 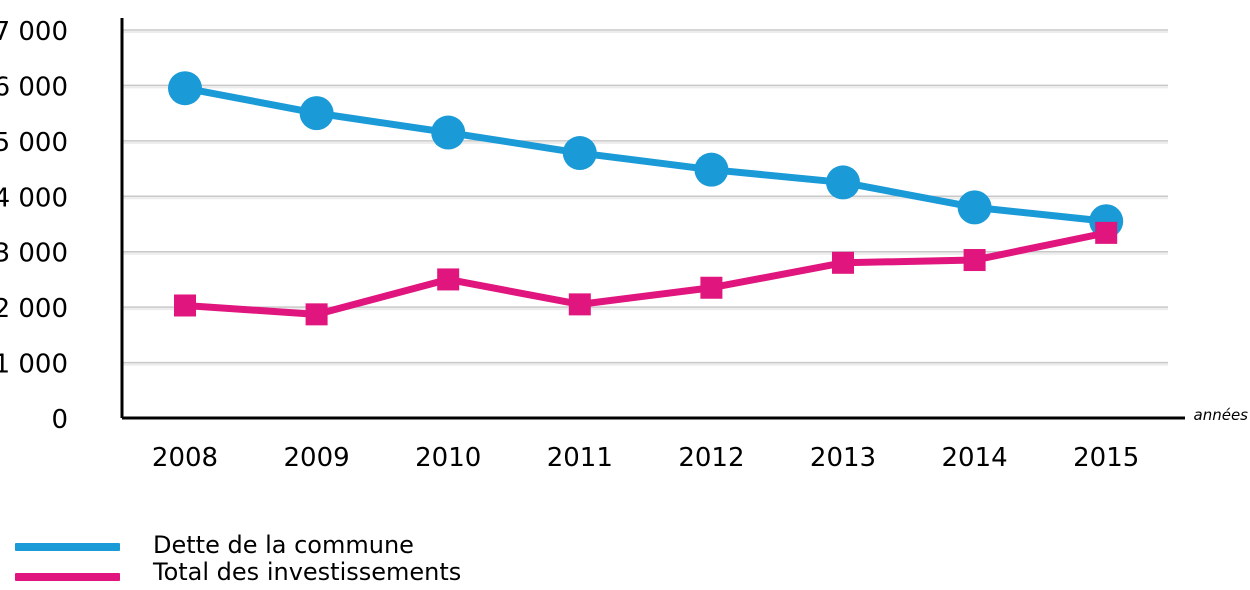 What do you see at coordinates (645, 458) in the screenshot?
I see `x-axis-ticks: 2008 2009 2010 2011 2012 2013 2014 2015` at bounding box center [645, 458].